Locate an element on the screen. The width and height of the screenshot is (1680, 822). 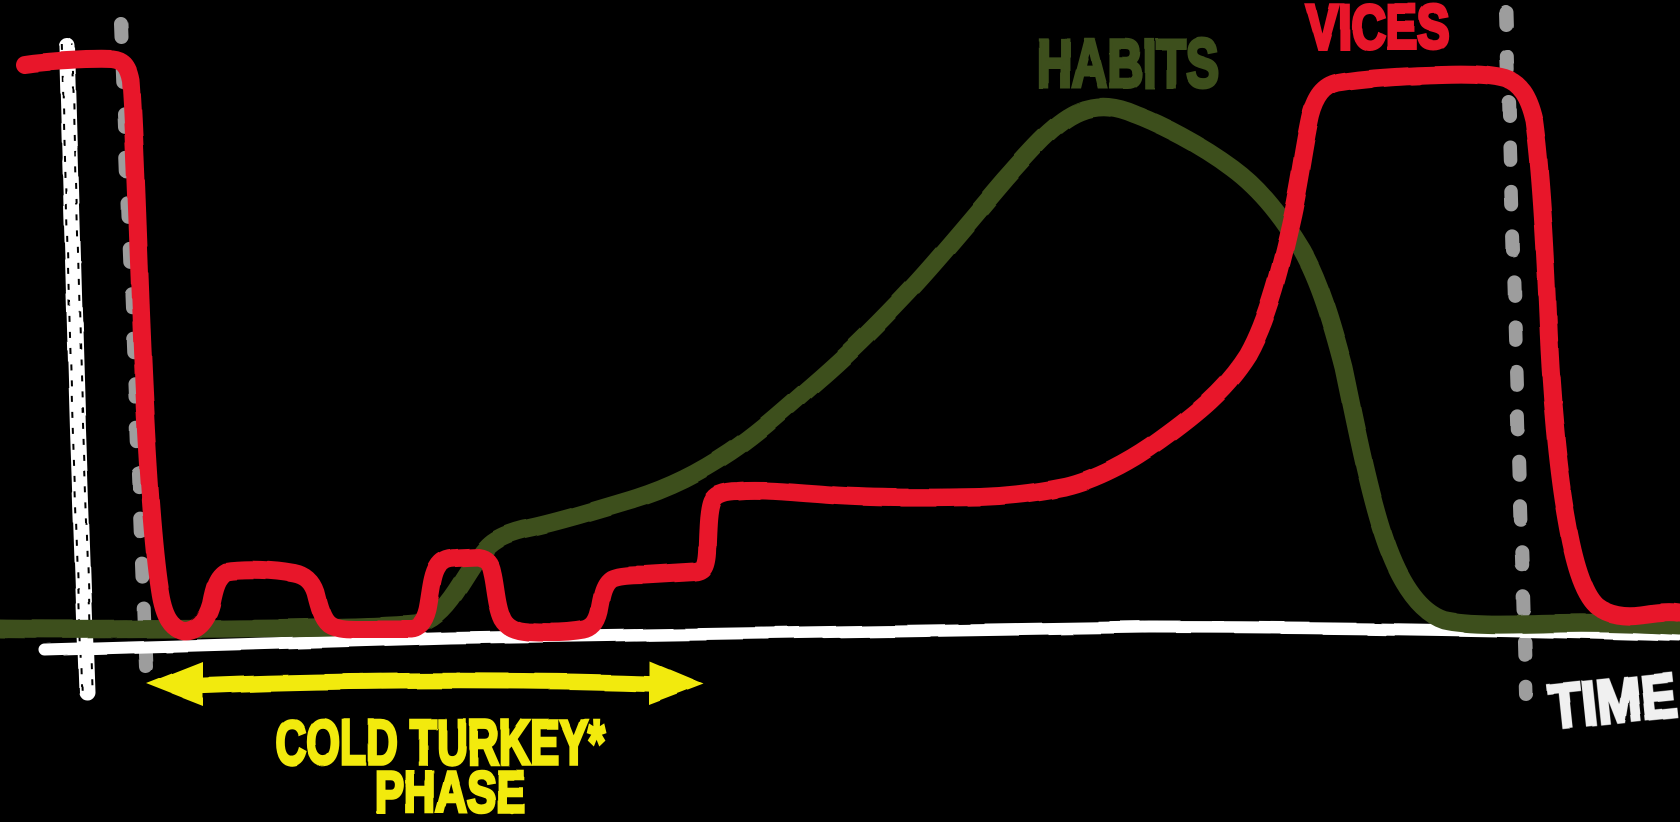
svg-text: VICES is located at coordinates (1377, 31).